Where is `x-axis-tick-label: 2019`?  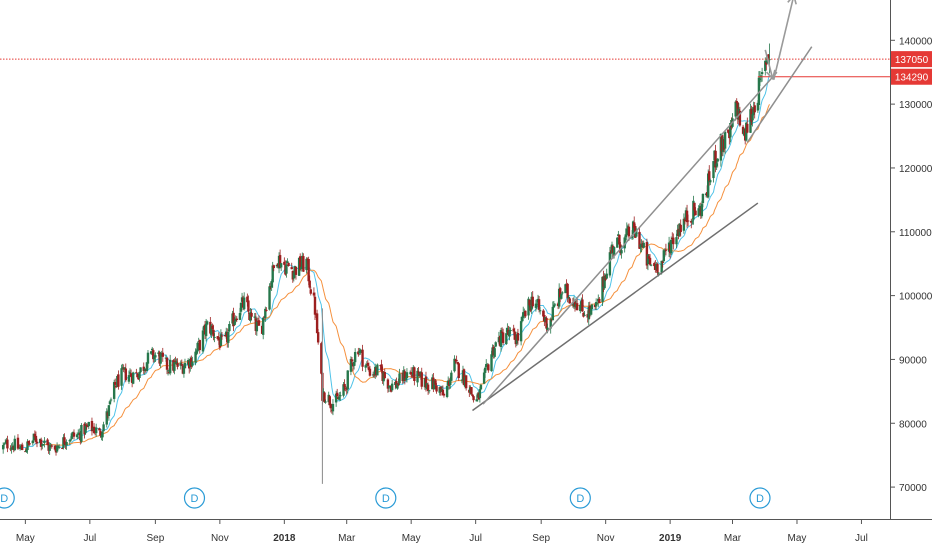 x-axis-tick-label: 2019 is located at coordinates (670, 538).